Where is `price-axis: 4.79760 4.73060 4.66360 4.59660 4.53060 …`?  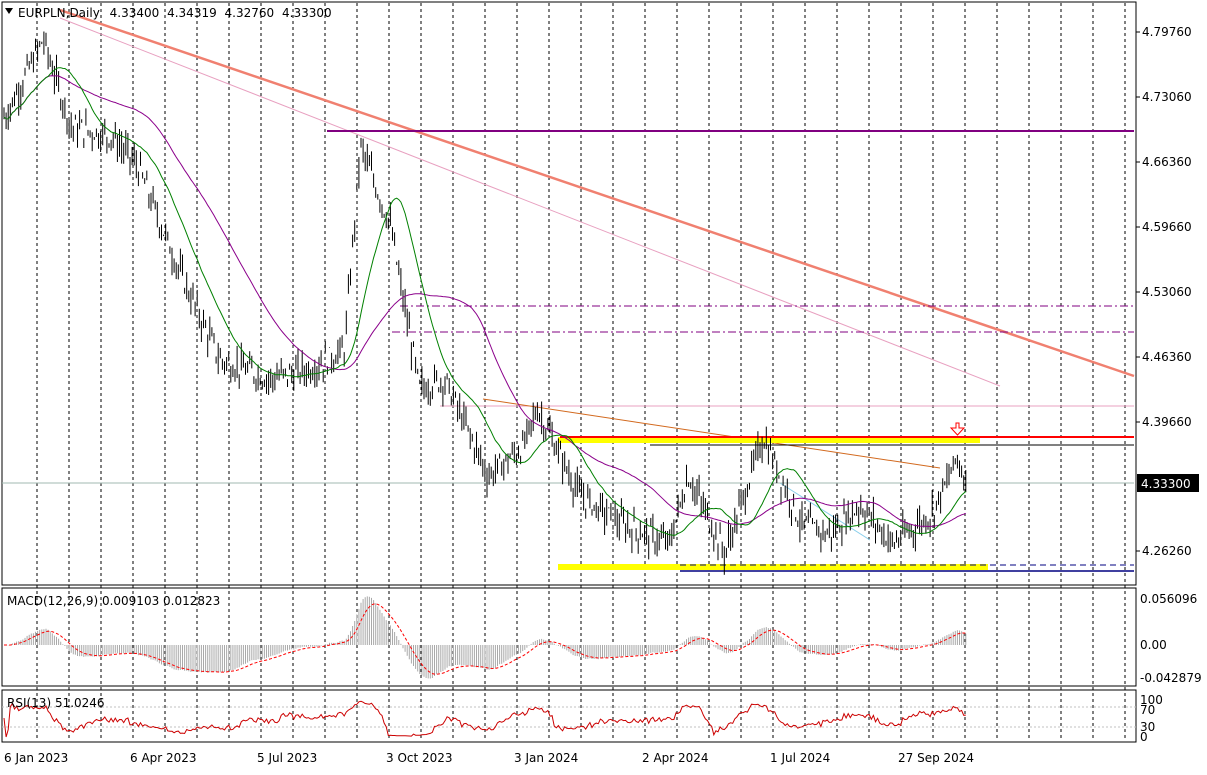
price-axis: 4.79760 4.73060 4.66360 4.59660 4.53060 … is located at coordinates (1164, 291).